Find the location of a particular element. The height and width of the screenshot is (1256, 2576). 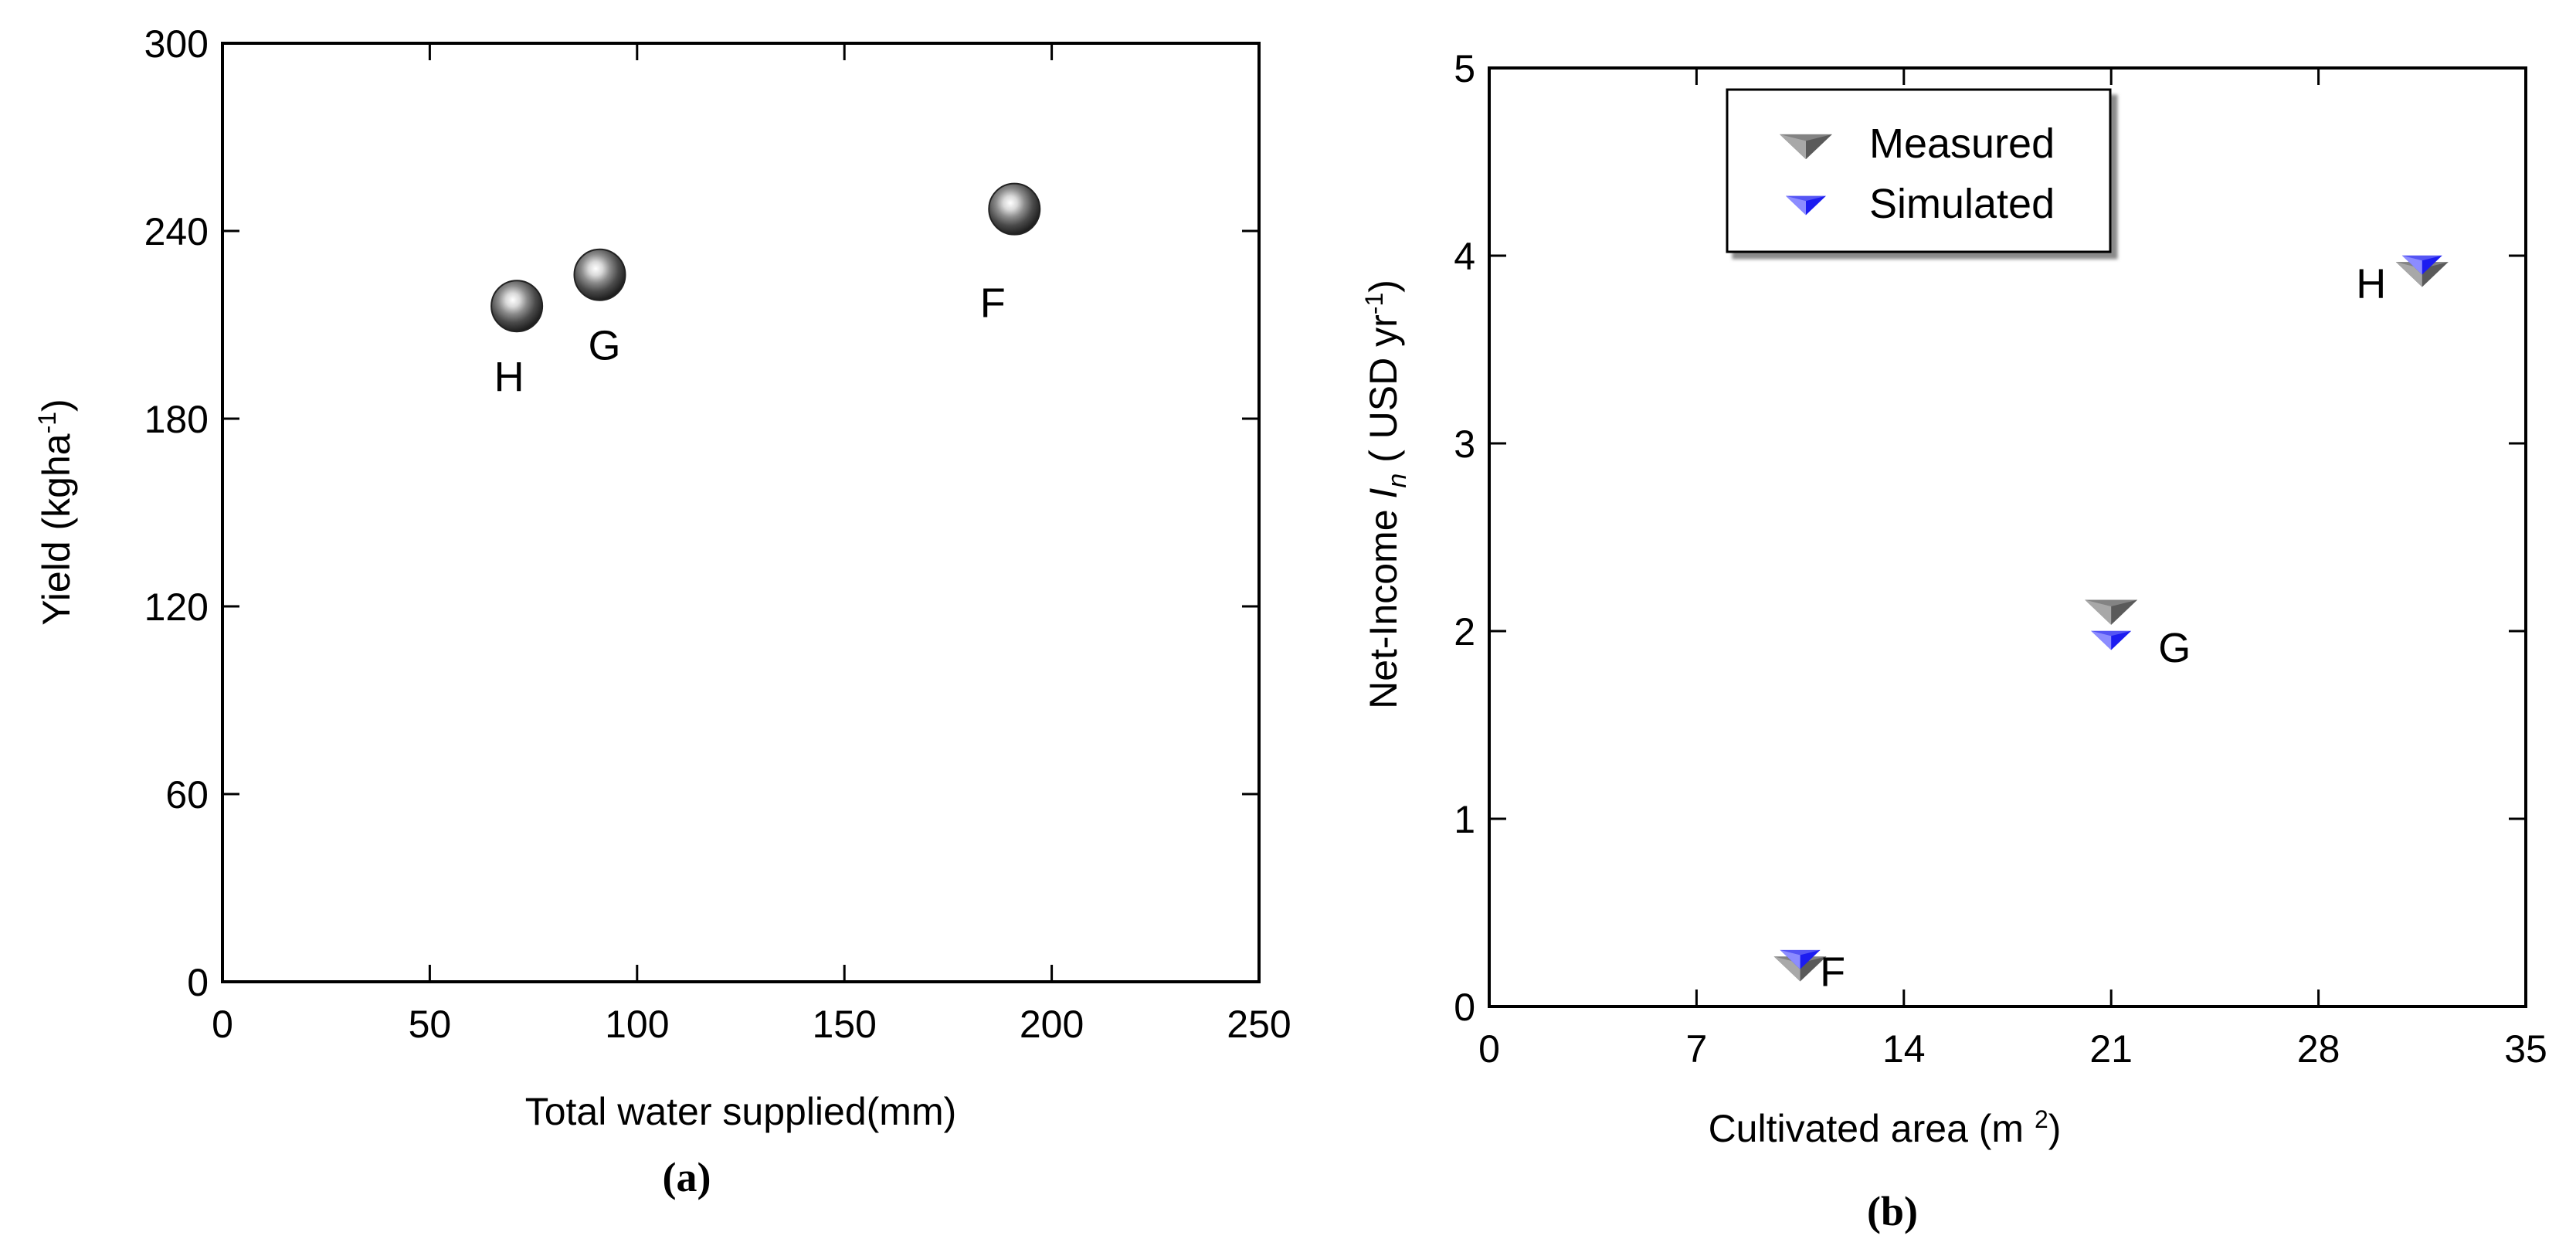

legend-box is located at coordinates (1919, 170).